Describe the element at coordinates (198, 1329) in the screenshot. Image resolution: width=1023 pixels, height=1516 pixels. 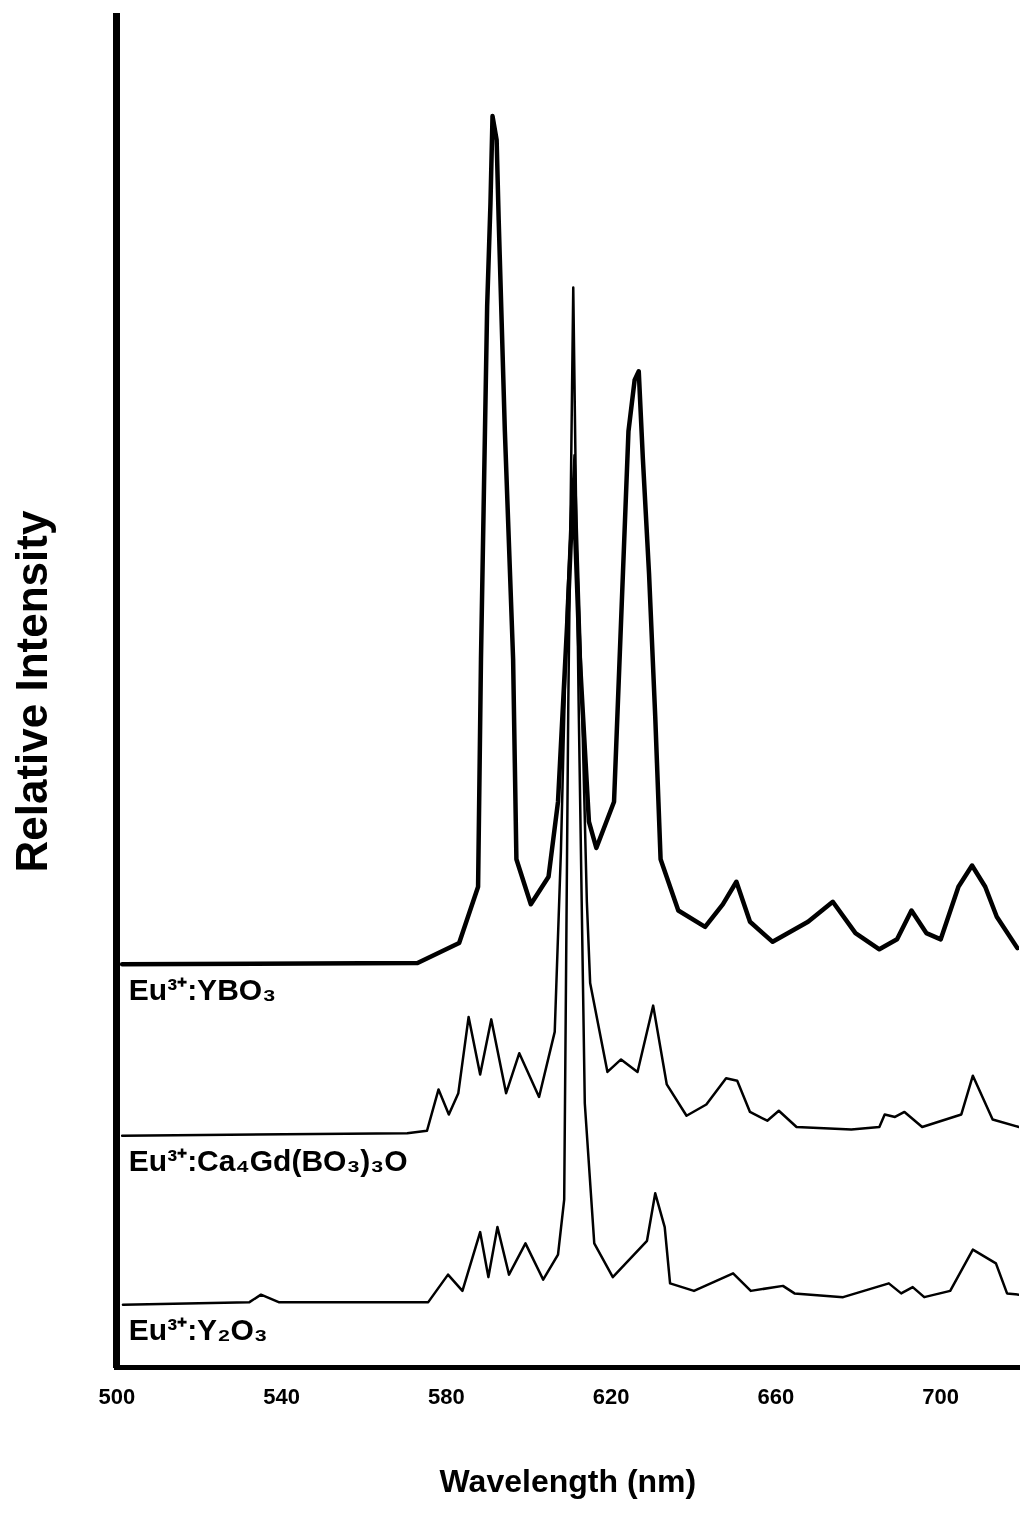
I see `series-label: Eu³⁺:Y₂O₃` at that location.